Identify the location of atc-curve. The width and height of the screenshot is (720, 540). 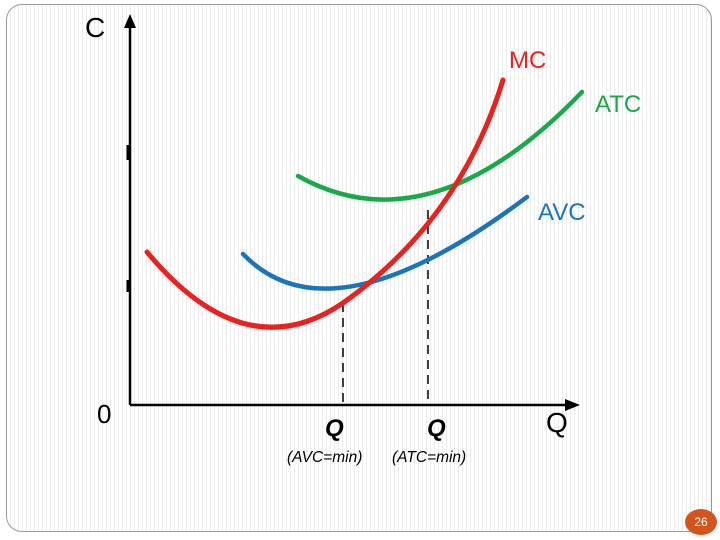
(440, 145).